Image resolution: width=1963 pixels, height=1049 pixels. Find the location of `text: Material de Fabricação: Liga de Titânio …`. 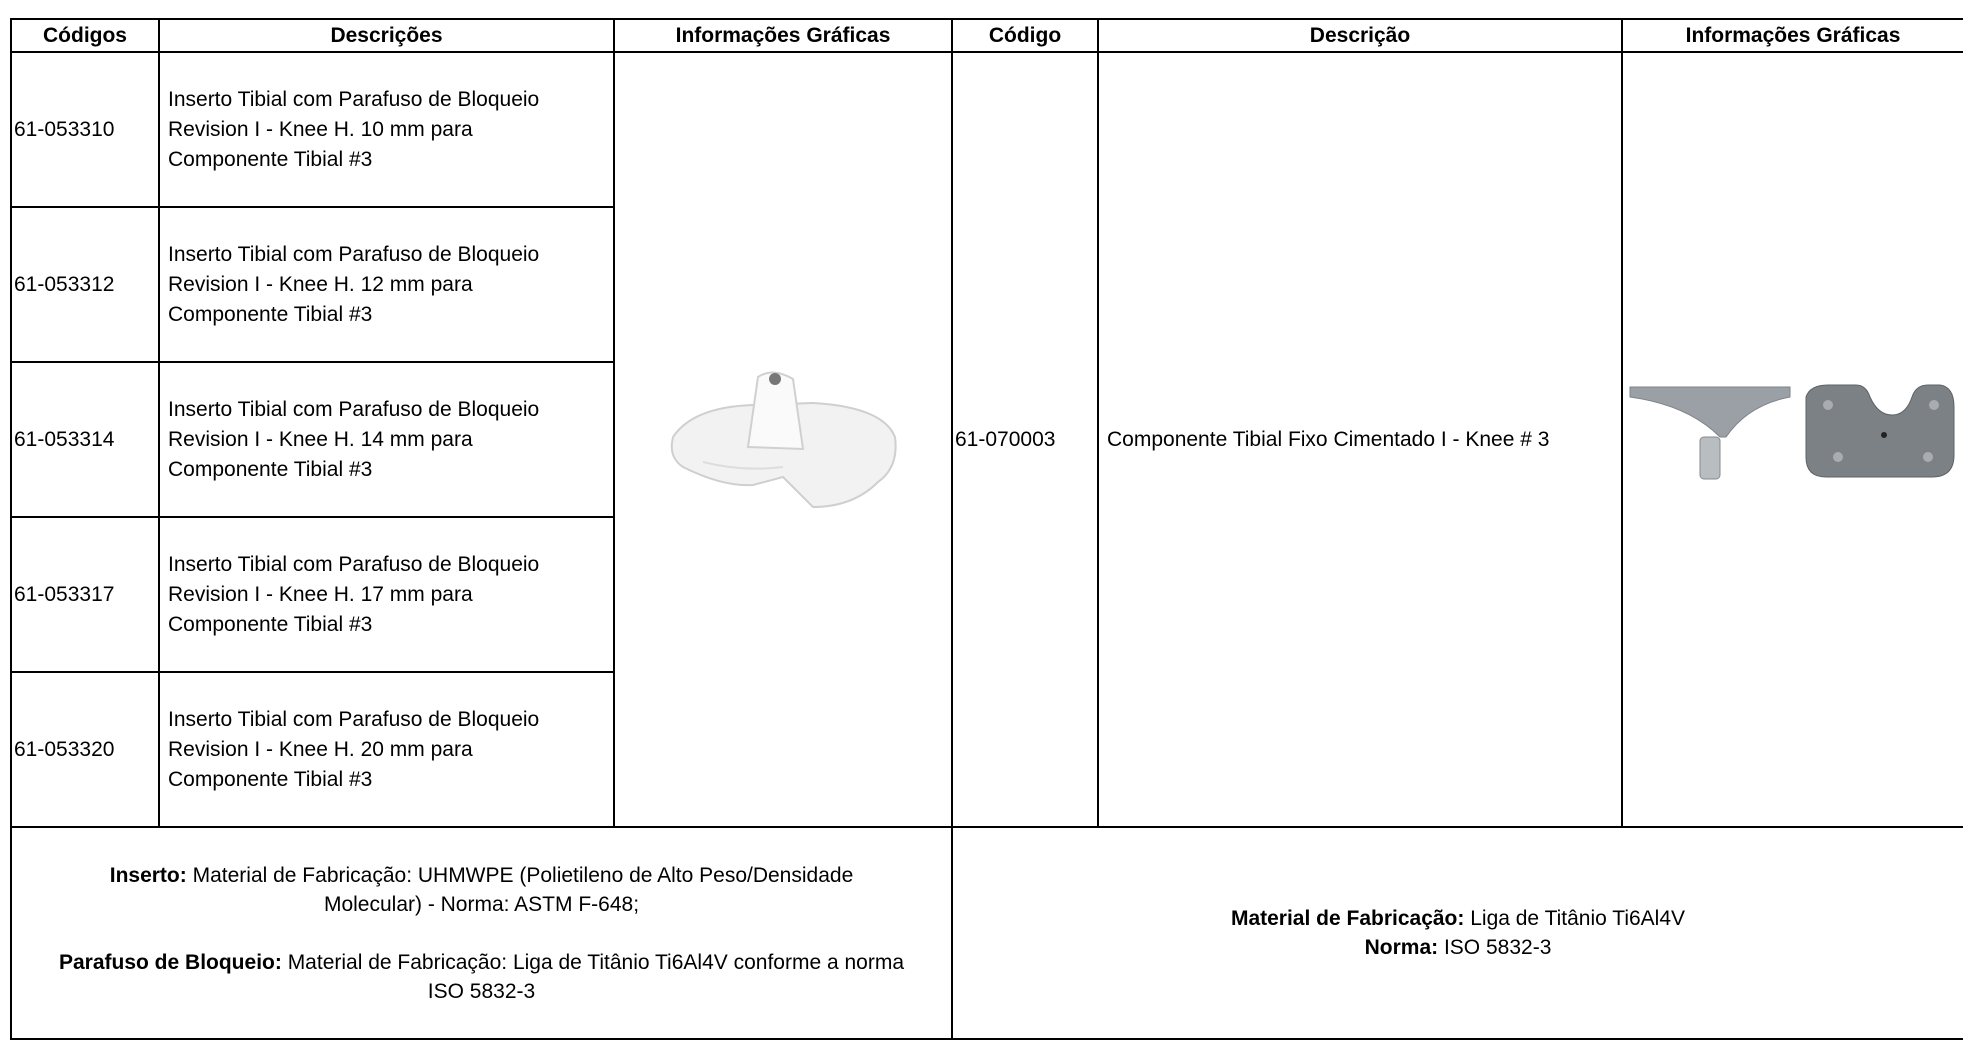

text: Material de Fabricação: Liga de Titânio … is located at coordinates (596, 976).